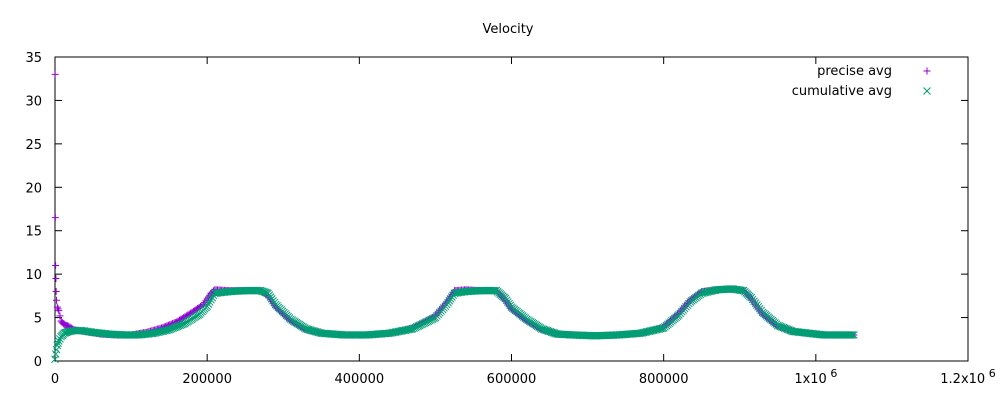 The image size is (1000, 400). I want to click on x-tick-label: 1x10 6, so click(815, 377).